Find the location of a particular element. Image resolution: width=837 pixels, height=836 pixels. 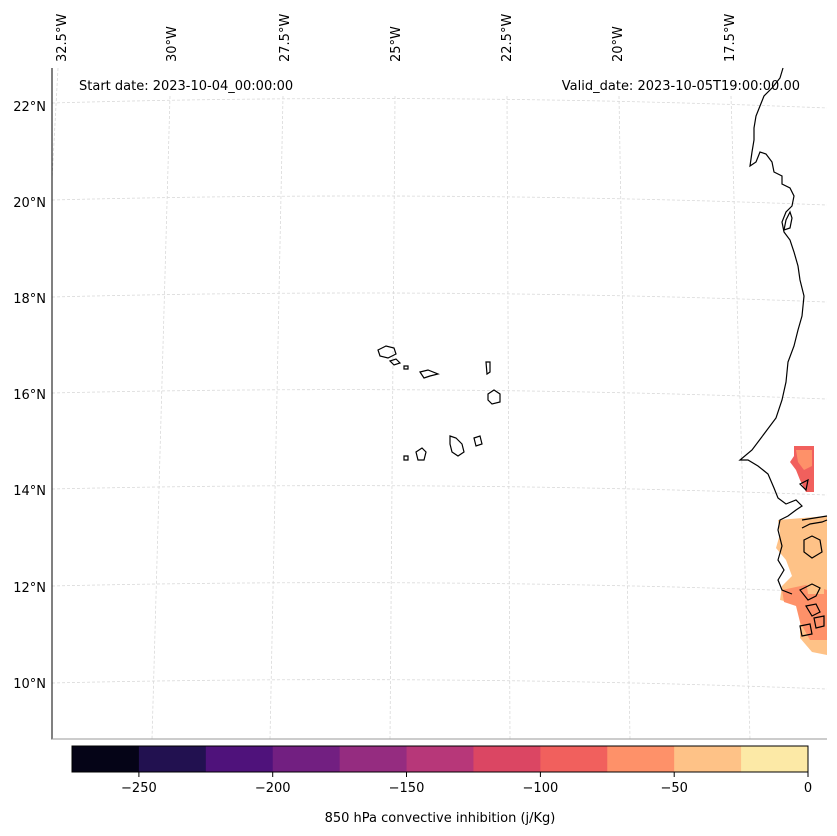

latitude-labels: 22°N 20°N 18°N 16°N 14°N 12°N 10°N is located at coordinates (29, 396).